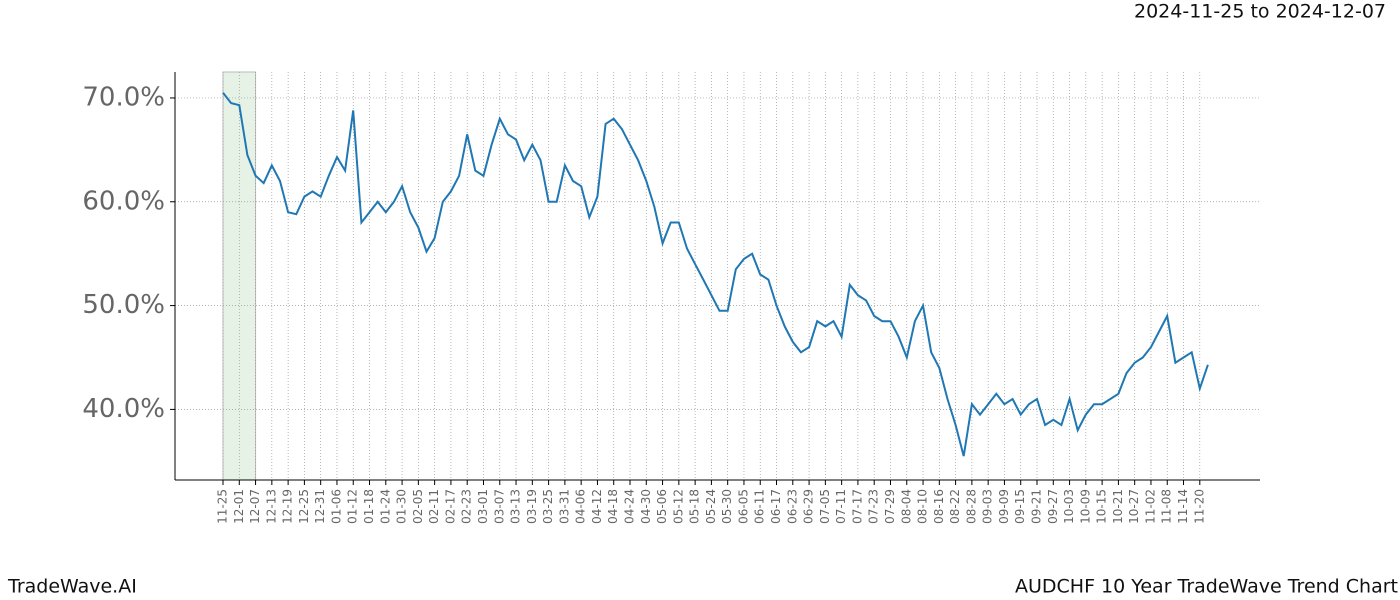  What do you see at coordinates (1020, 506) in the screenshot?
I see `x-tick-label: 09-15` at bounding box center [1020, 506].